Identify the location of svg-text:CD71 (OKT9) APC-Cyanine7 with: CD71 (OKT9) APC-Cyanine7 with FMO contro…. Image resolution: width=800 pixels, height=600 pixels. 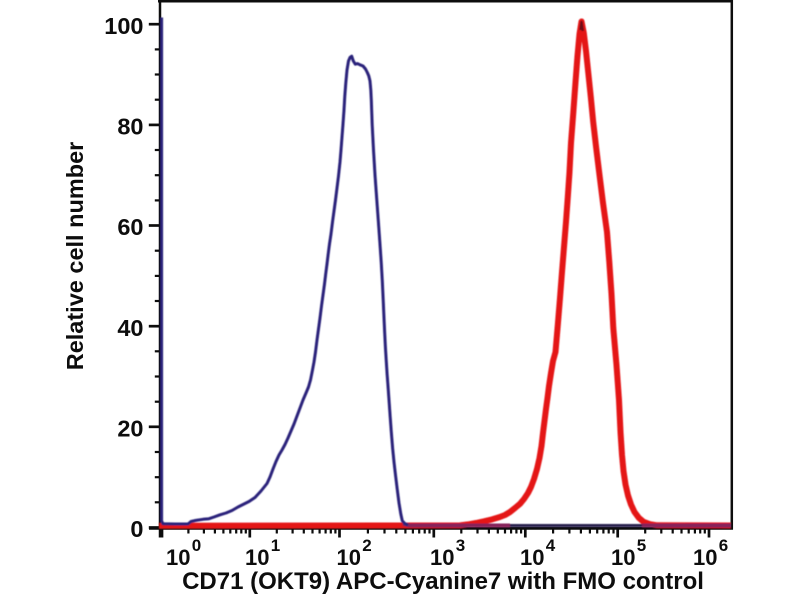
(443, 581).